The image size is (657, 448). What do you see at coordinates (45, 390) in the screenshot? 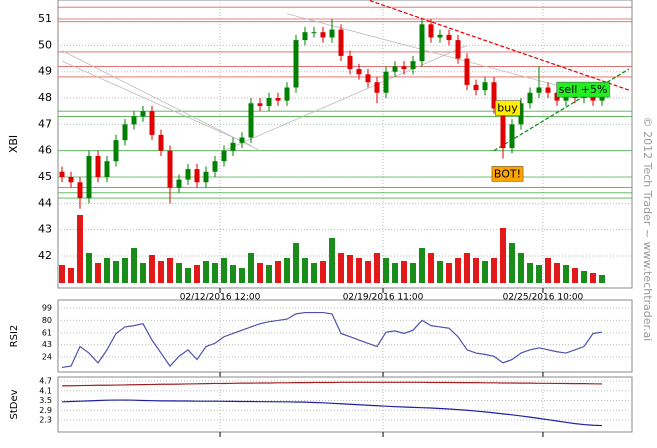
I see `y-tick-label: 4.1` at bounding box center [45, 390].